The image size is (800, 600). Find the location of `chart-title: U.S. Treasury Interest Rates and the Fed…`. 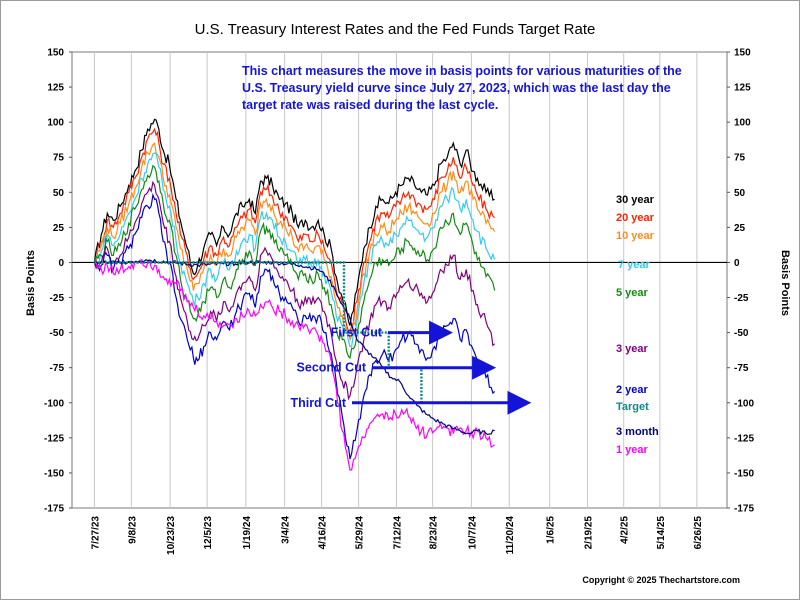

chart-title: U.S. Treasury Interest Rates and the Fed… is located at coordinates (395, 29).